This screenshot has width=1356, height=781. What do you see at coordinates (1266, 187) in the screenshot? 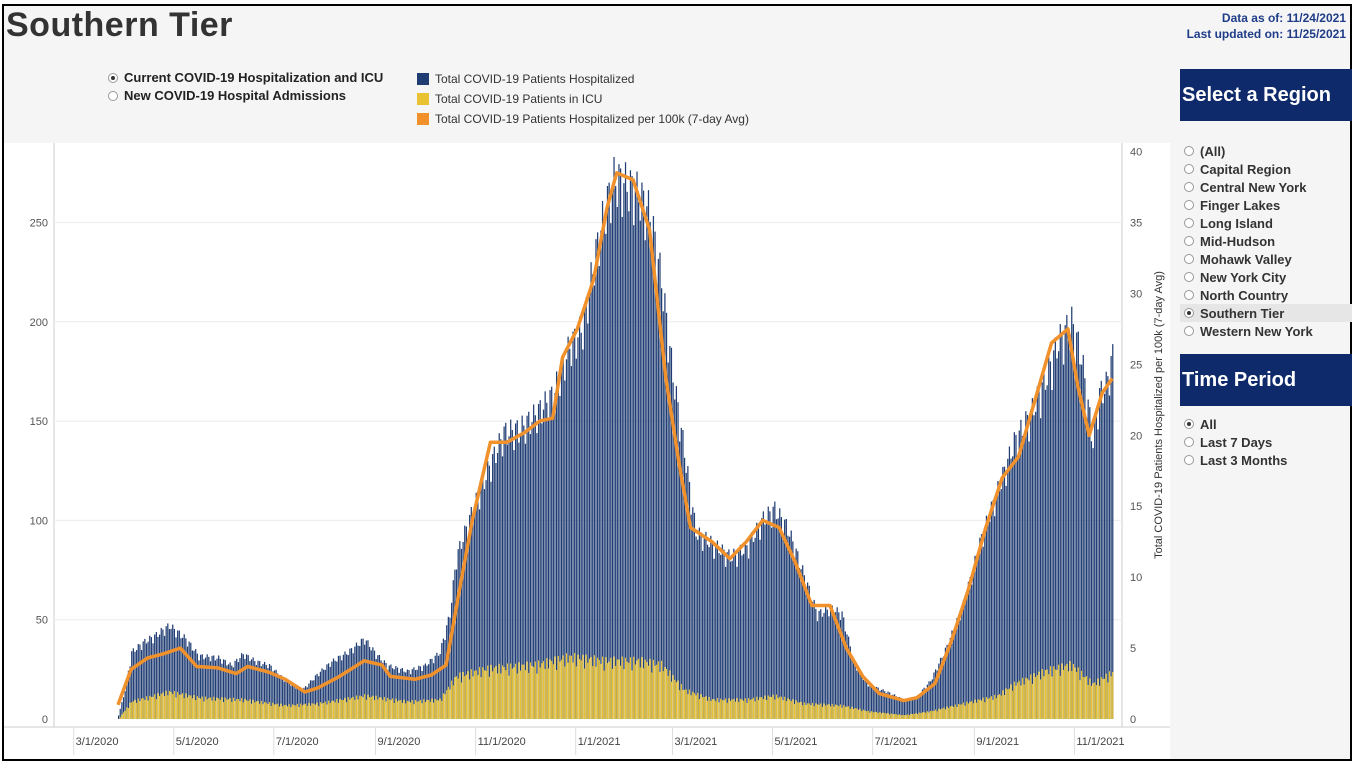
I see `region-option-central-new-york: Central New York` at bounding box center [1266, 187].